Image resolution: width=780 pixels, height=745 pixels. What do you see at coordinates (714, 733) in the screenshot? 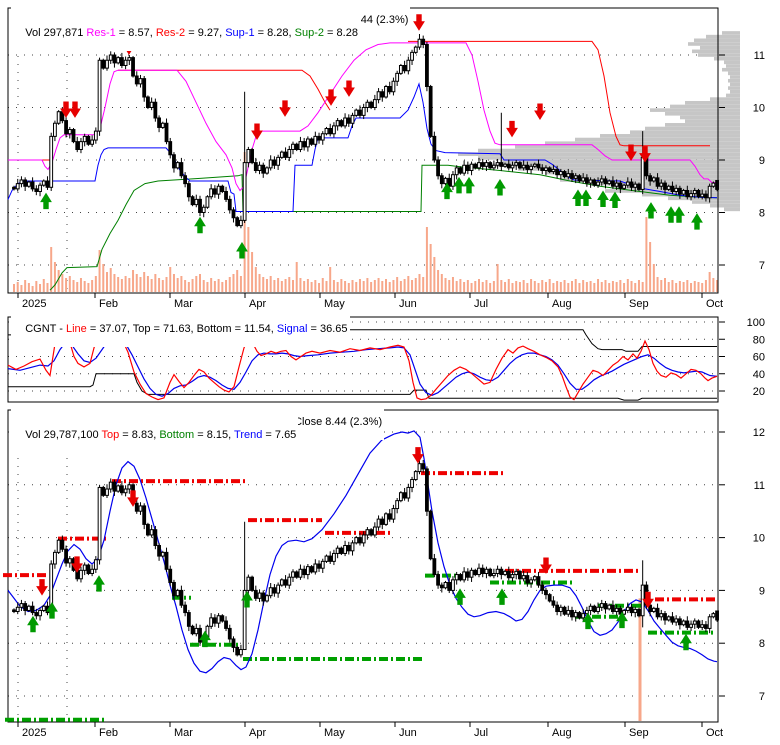
I see `x-axis-month-label: Oct` at bounding box center [714, 733].